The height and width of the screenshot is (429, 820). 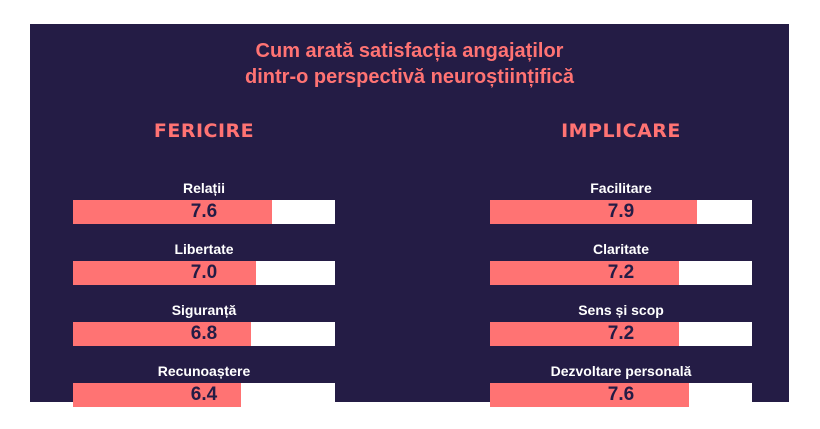 I want to click on bar-label: Recunoaștere, so click(x=204, y=371).